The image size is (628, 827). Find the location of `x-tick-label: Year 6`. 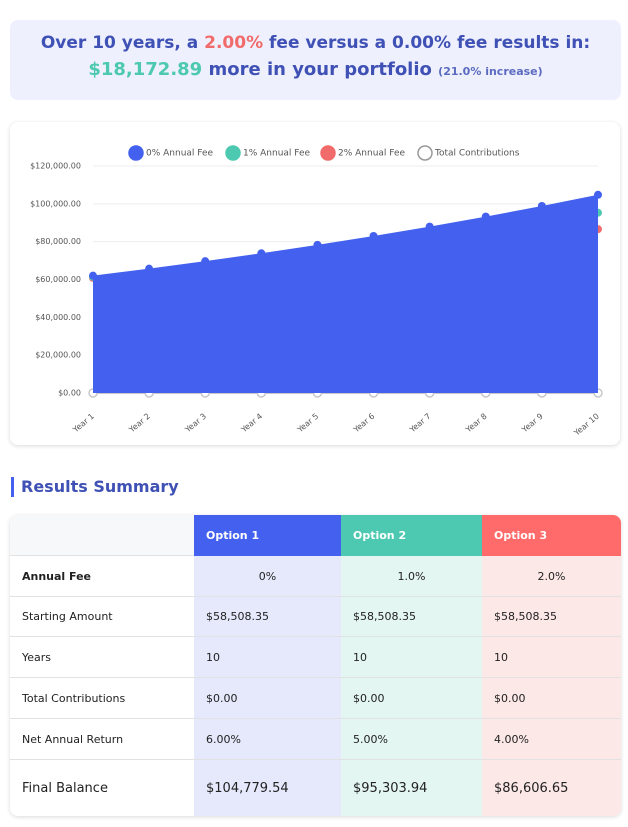

x-tick-label: Year 6 is located at coordinates (363, 423).